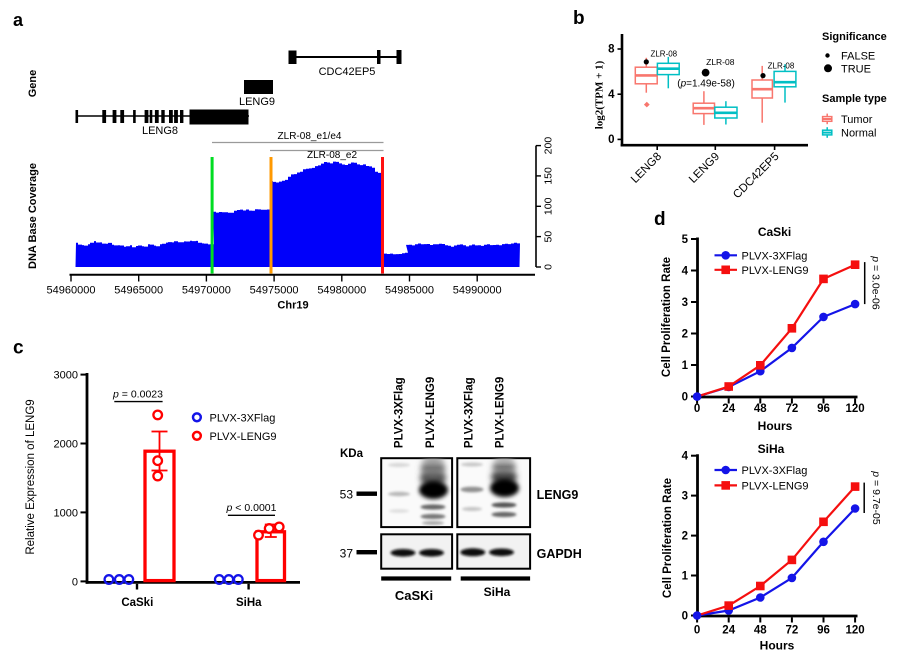 The width and height of the screenshot is (899, 659). What do you see at coordinates (33, 84) in the screenshot?
I see `svg-text: Gene` at bounding box center [33, 84].